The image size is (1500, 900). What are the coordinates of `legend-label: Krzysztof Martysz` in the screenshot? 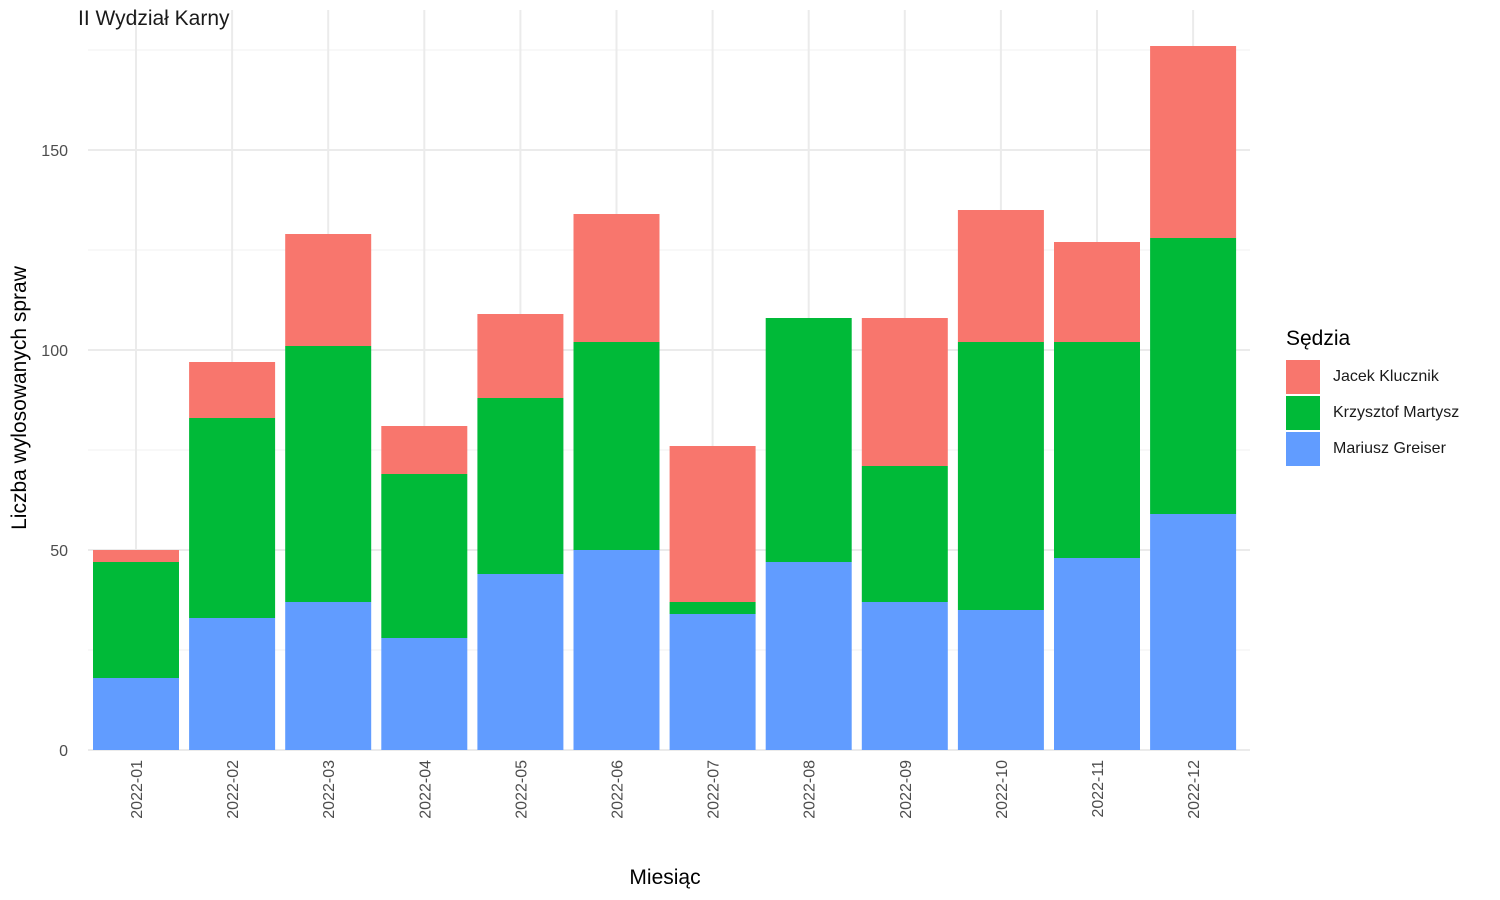 It's located at (1396, 412).